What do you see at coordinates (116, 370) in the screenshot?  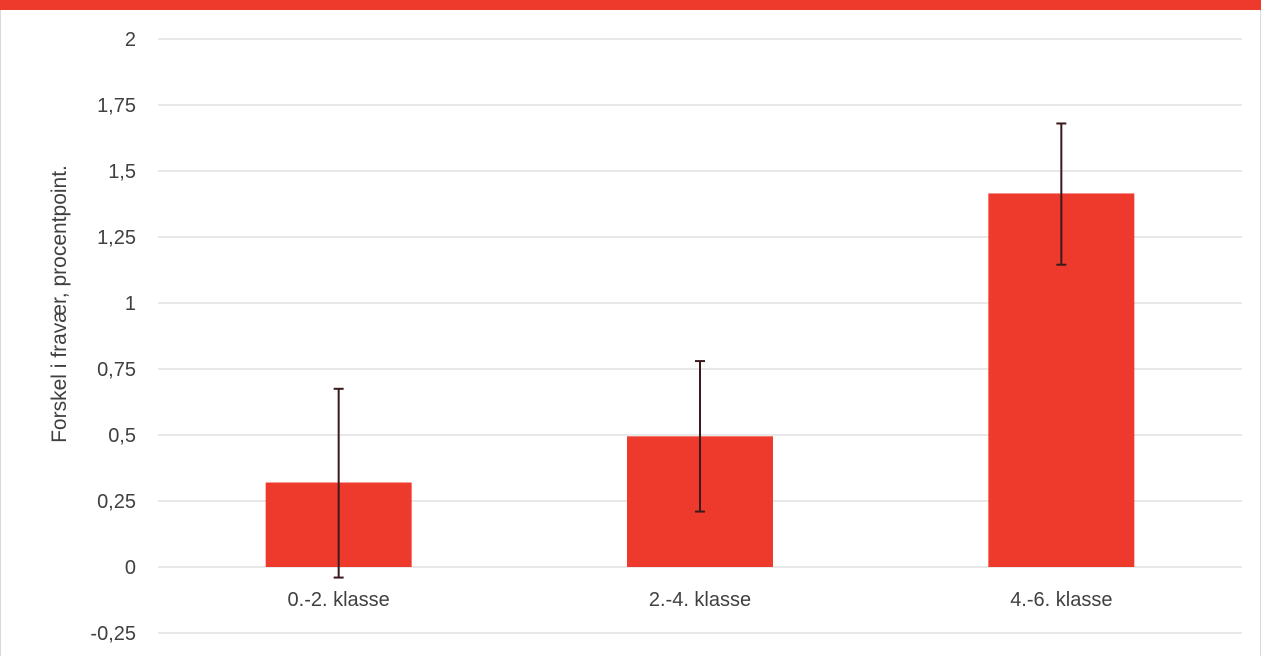 I see `y-tick-label: 0,75` at bounding box center [116, 370].